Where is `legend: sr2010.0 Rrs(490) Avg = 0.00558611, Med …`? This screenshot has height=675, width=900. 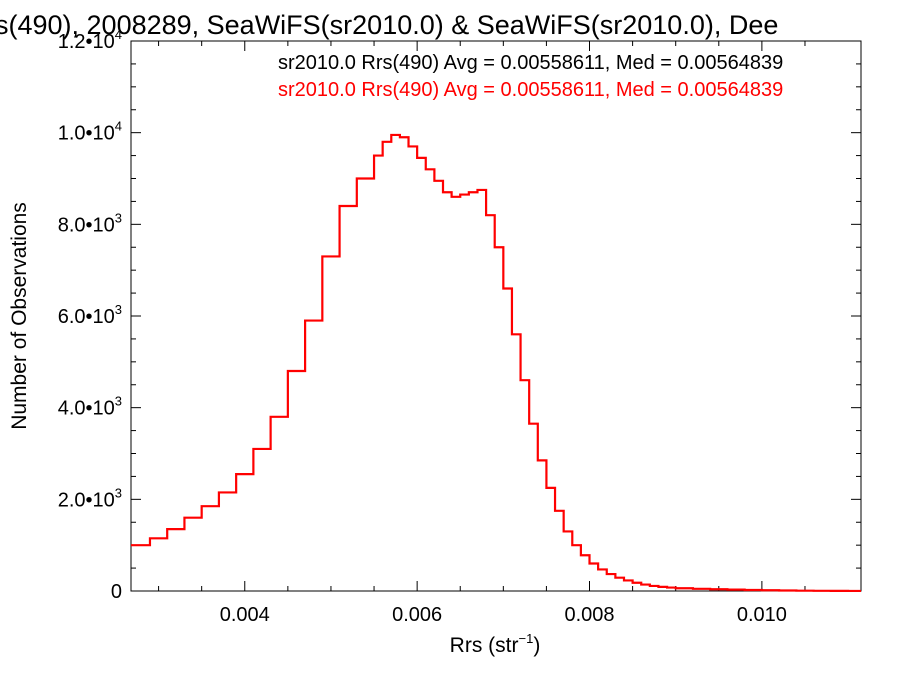 legend: sr2010.0 Rrs(490) Avg = 0.00558611, Med … is located at coordinates (530, 76).